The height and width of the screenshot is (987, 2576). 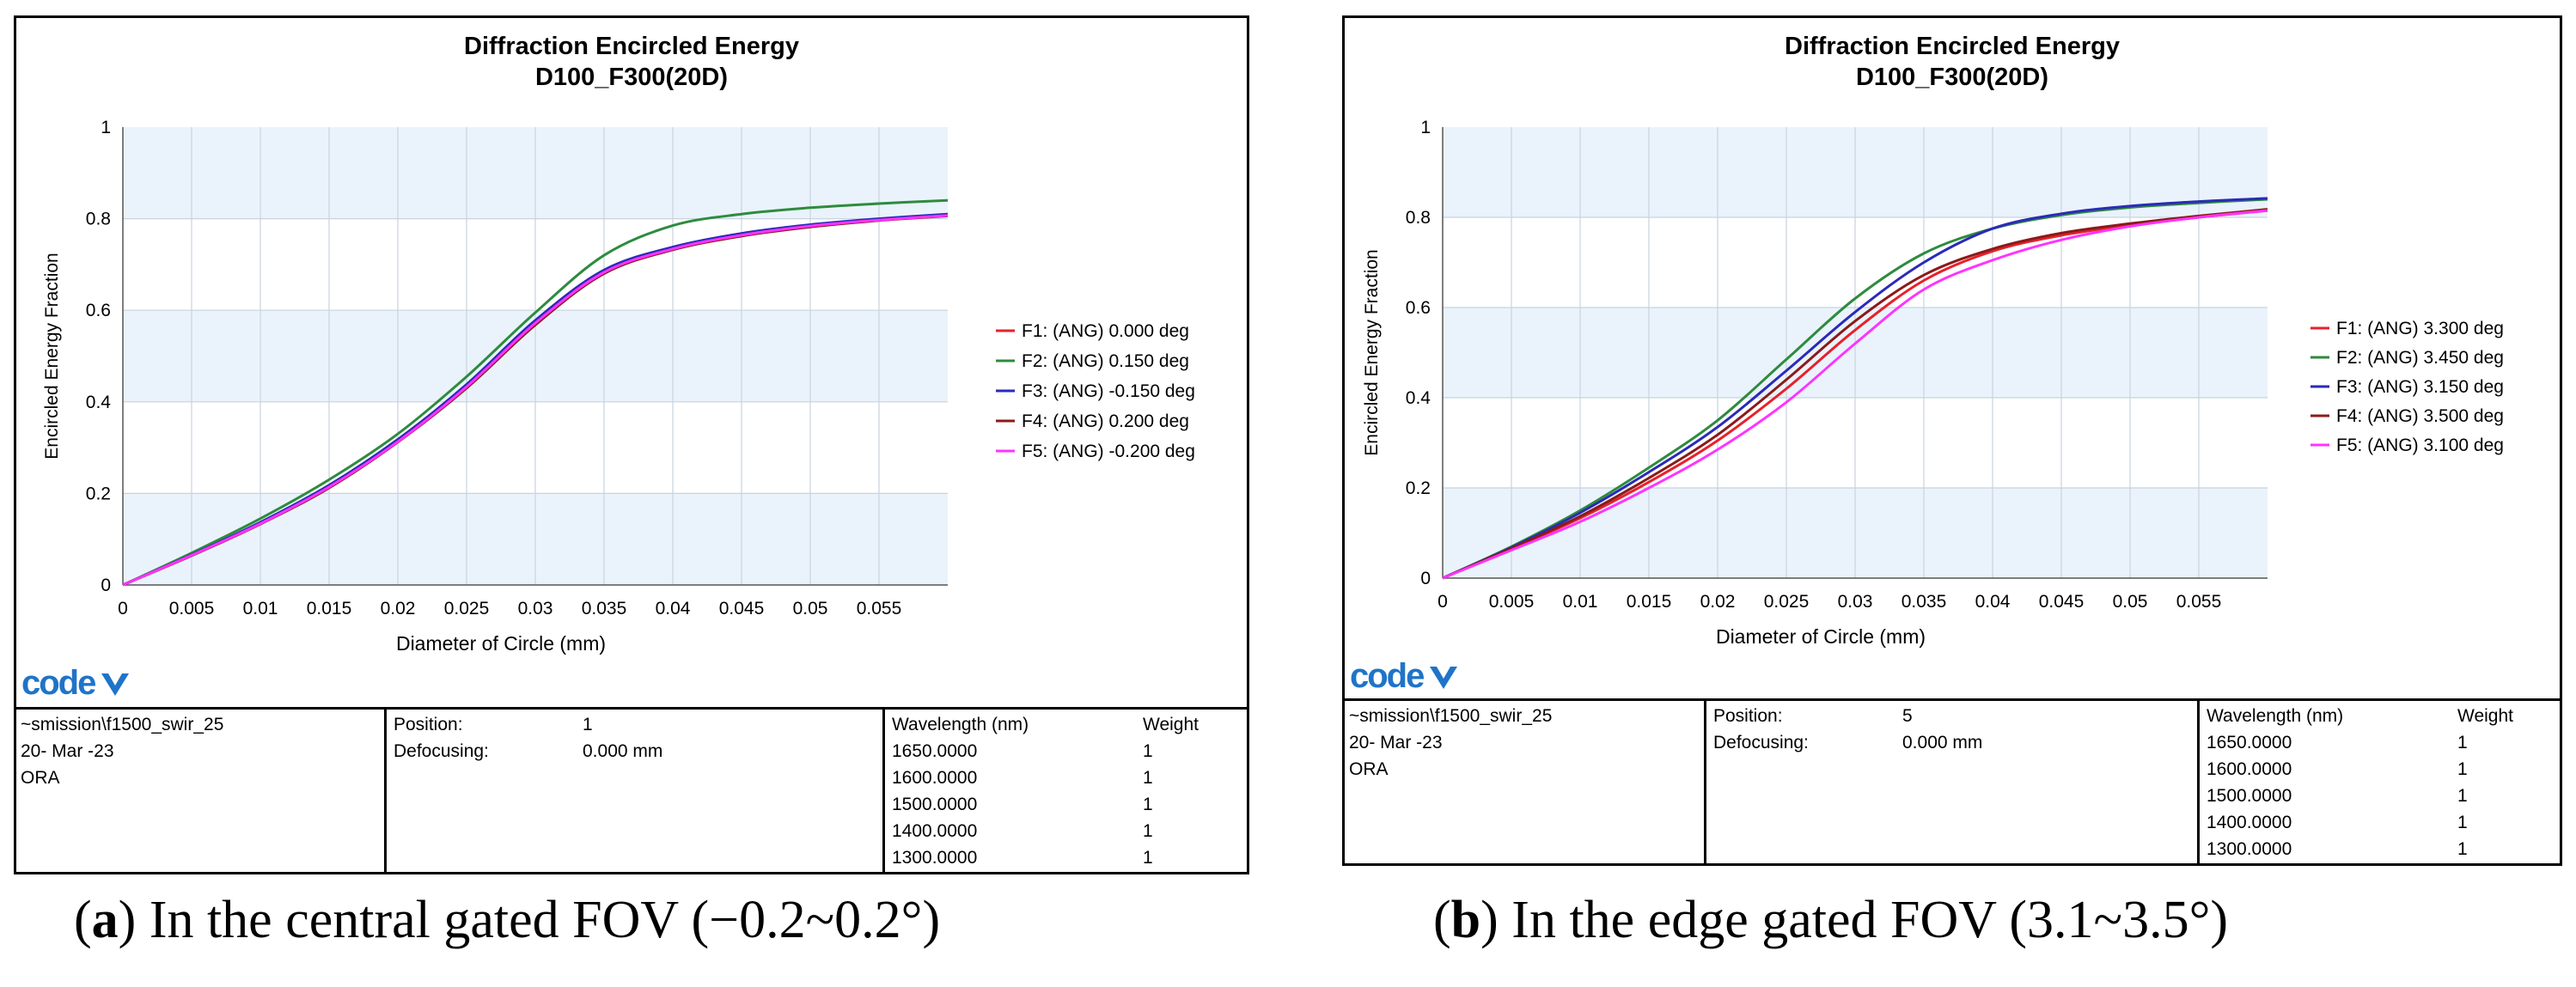 I want to click on legend-entry: F4: (ANG) 0.200 deg, so click(x=1105, y=421).